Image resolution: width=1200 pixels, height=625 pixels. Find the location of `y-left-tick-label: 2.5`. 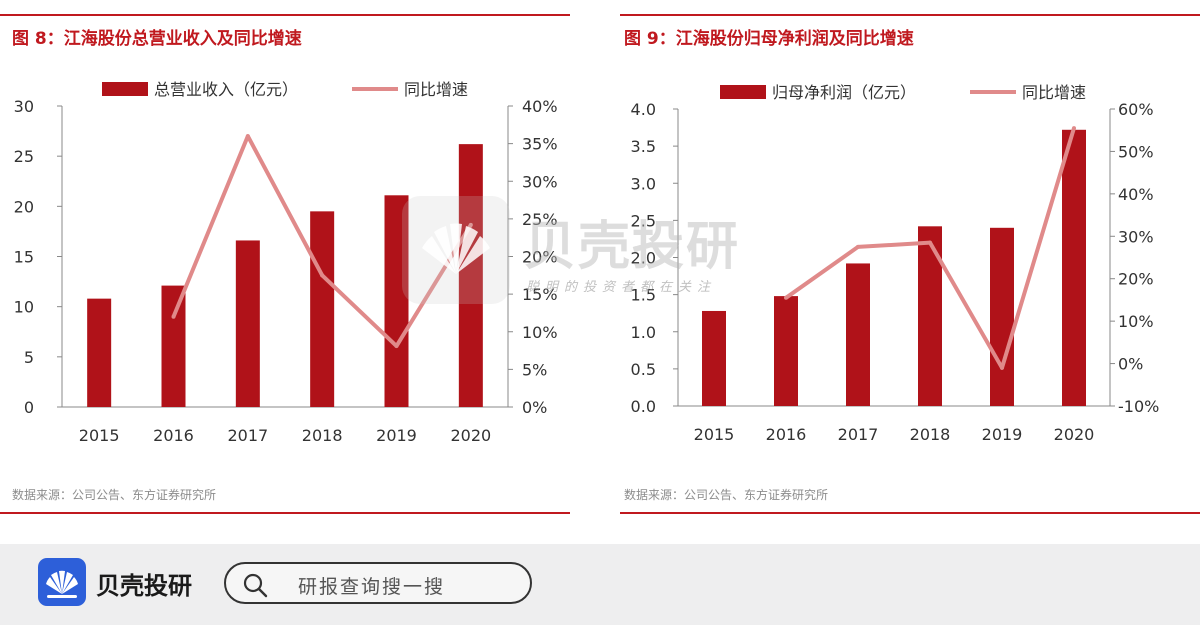

y-left-tick-label: 2.5 is located at coordinates (643, 220).